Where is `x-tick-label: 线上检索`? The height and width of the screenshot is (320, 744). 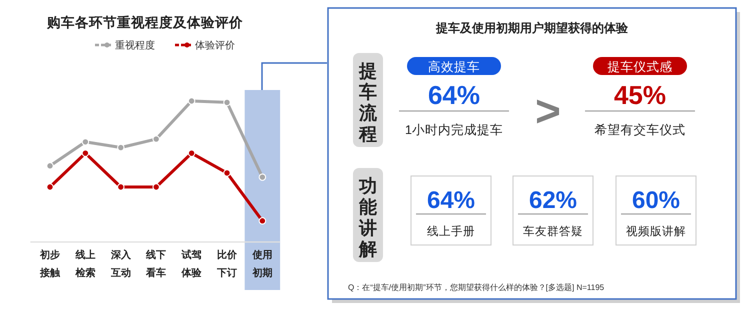
x-tick-label: 线上检索 is located at coordinates (85, 264).